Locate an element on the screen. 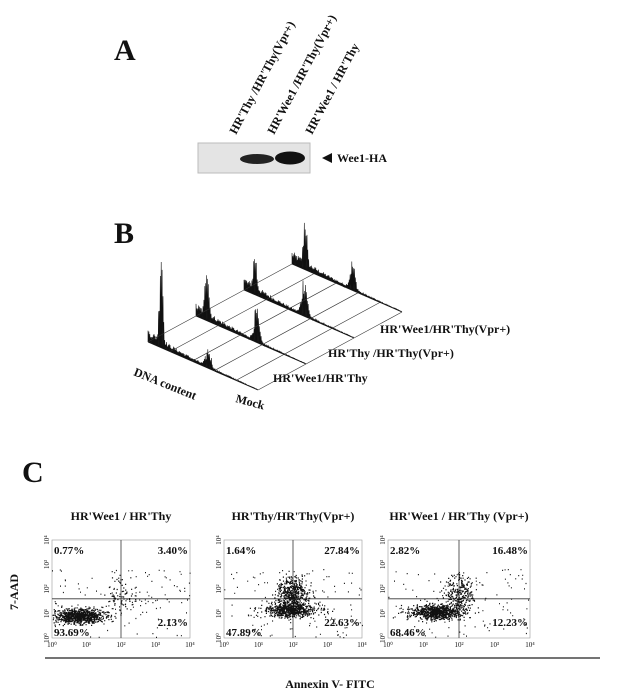 Image resolution: width=618 pixels, height=694 pixels. sample-label: HR'Thy /HR'Thy(Vpr+) is located at coordinates (391, 353).